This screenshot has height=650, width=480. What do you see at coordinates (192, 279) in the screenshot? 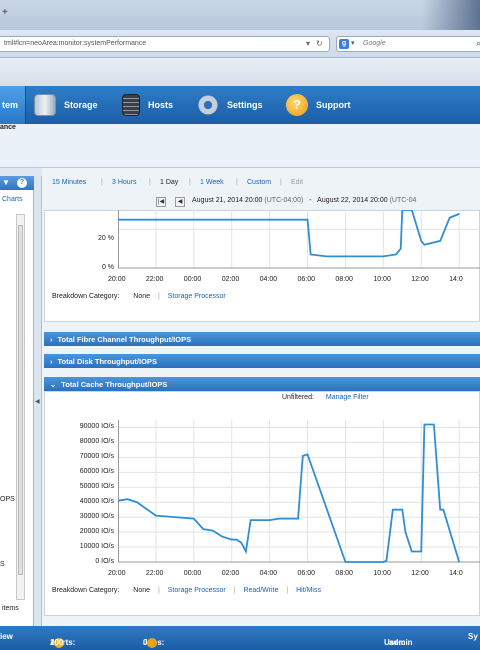
I see `x-tick: 00:00` at bounding box center [192, 279].